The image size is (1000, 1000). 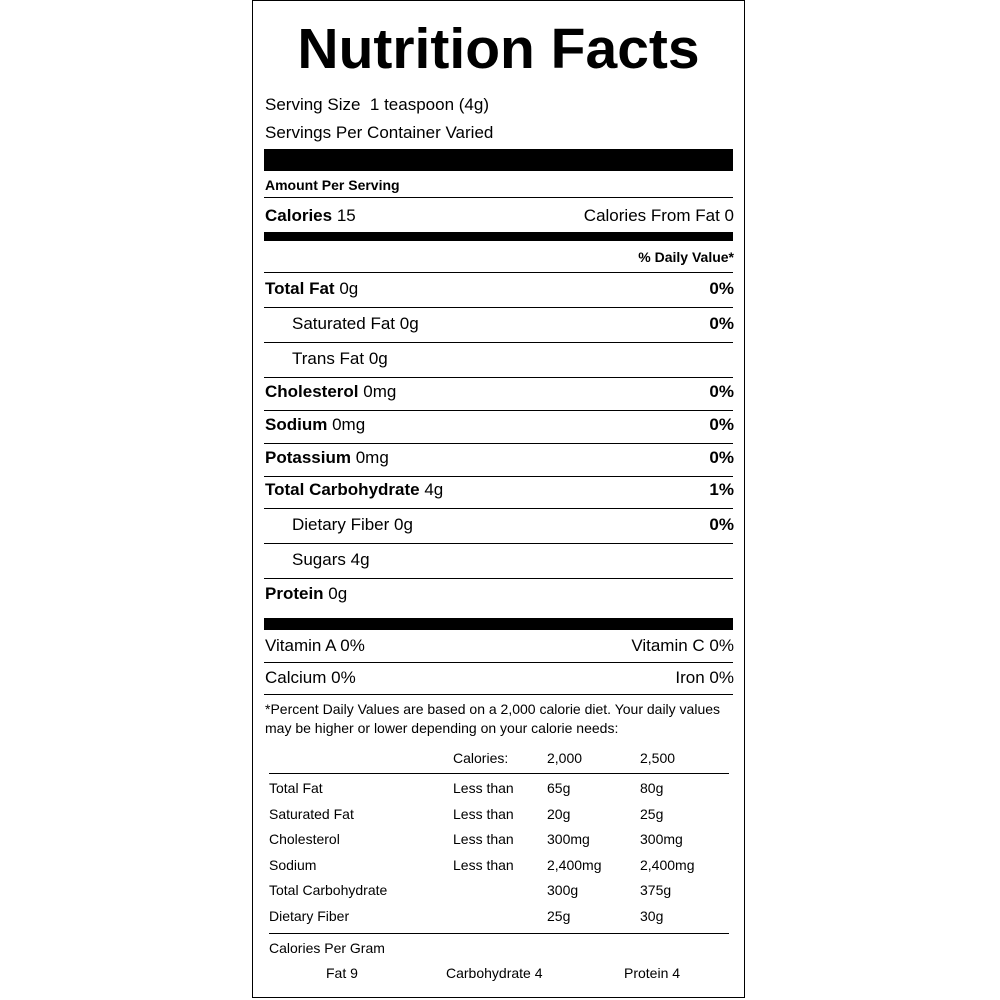 What do you see at coordinates (652, 788) in the screenshot?
I see `table-value: 80g` at bounding box center [652, 788].